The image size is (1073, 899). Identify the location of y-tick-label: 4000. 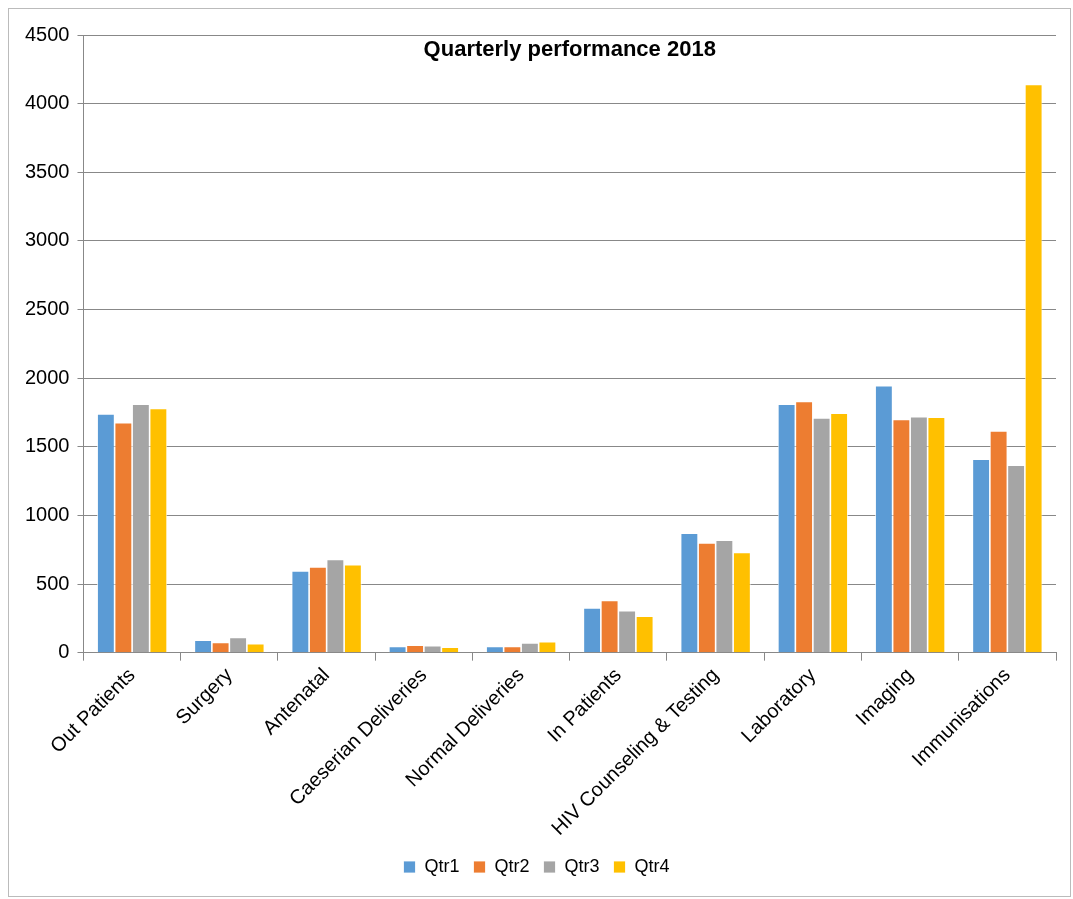
(47, 102).